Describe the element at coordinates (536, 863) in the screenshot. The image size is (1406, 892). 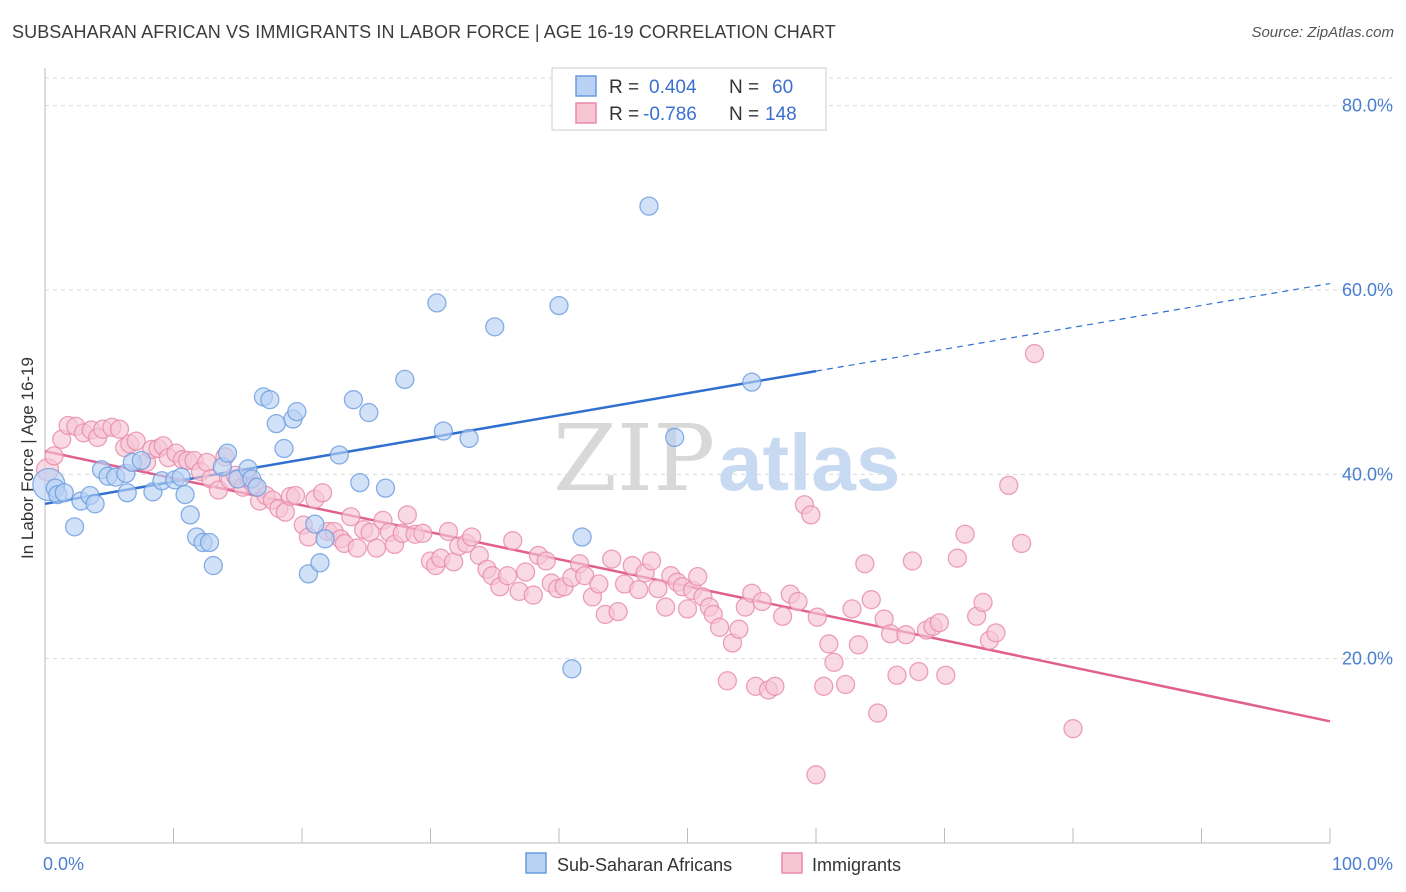
I see `series-legend-swatch-blue` at that location.